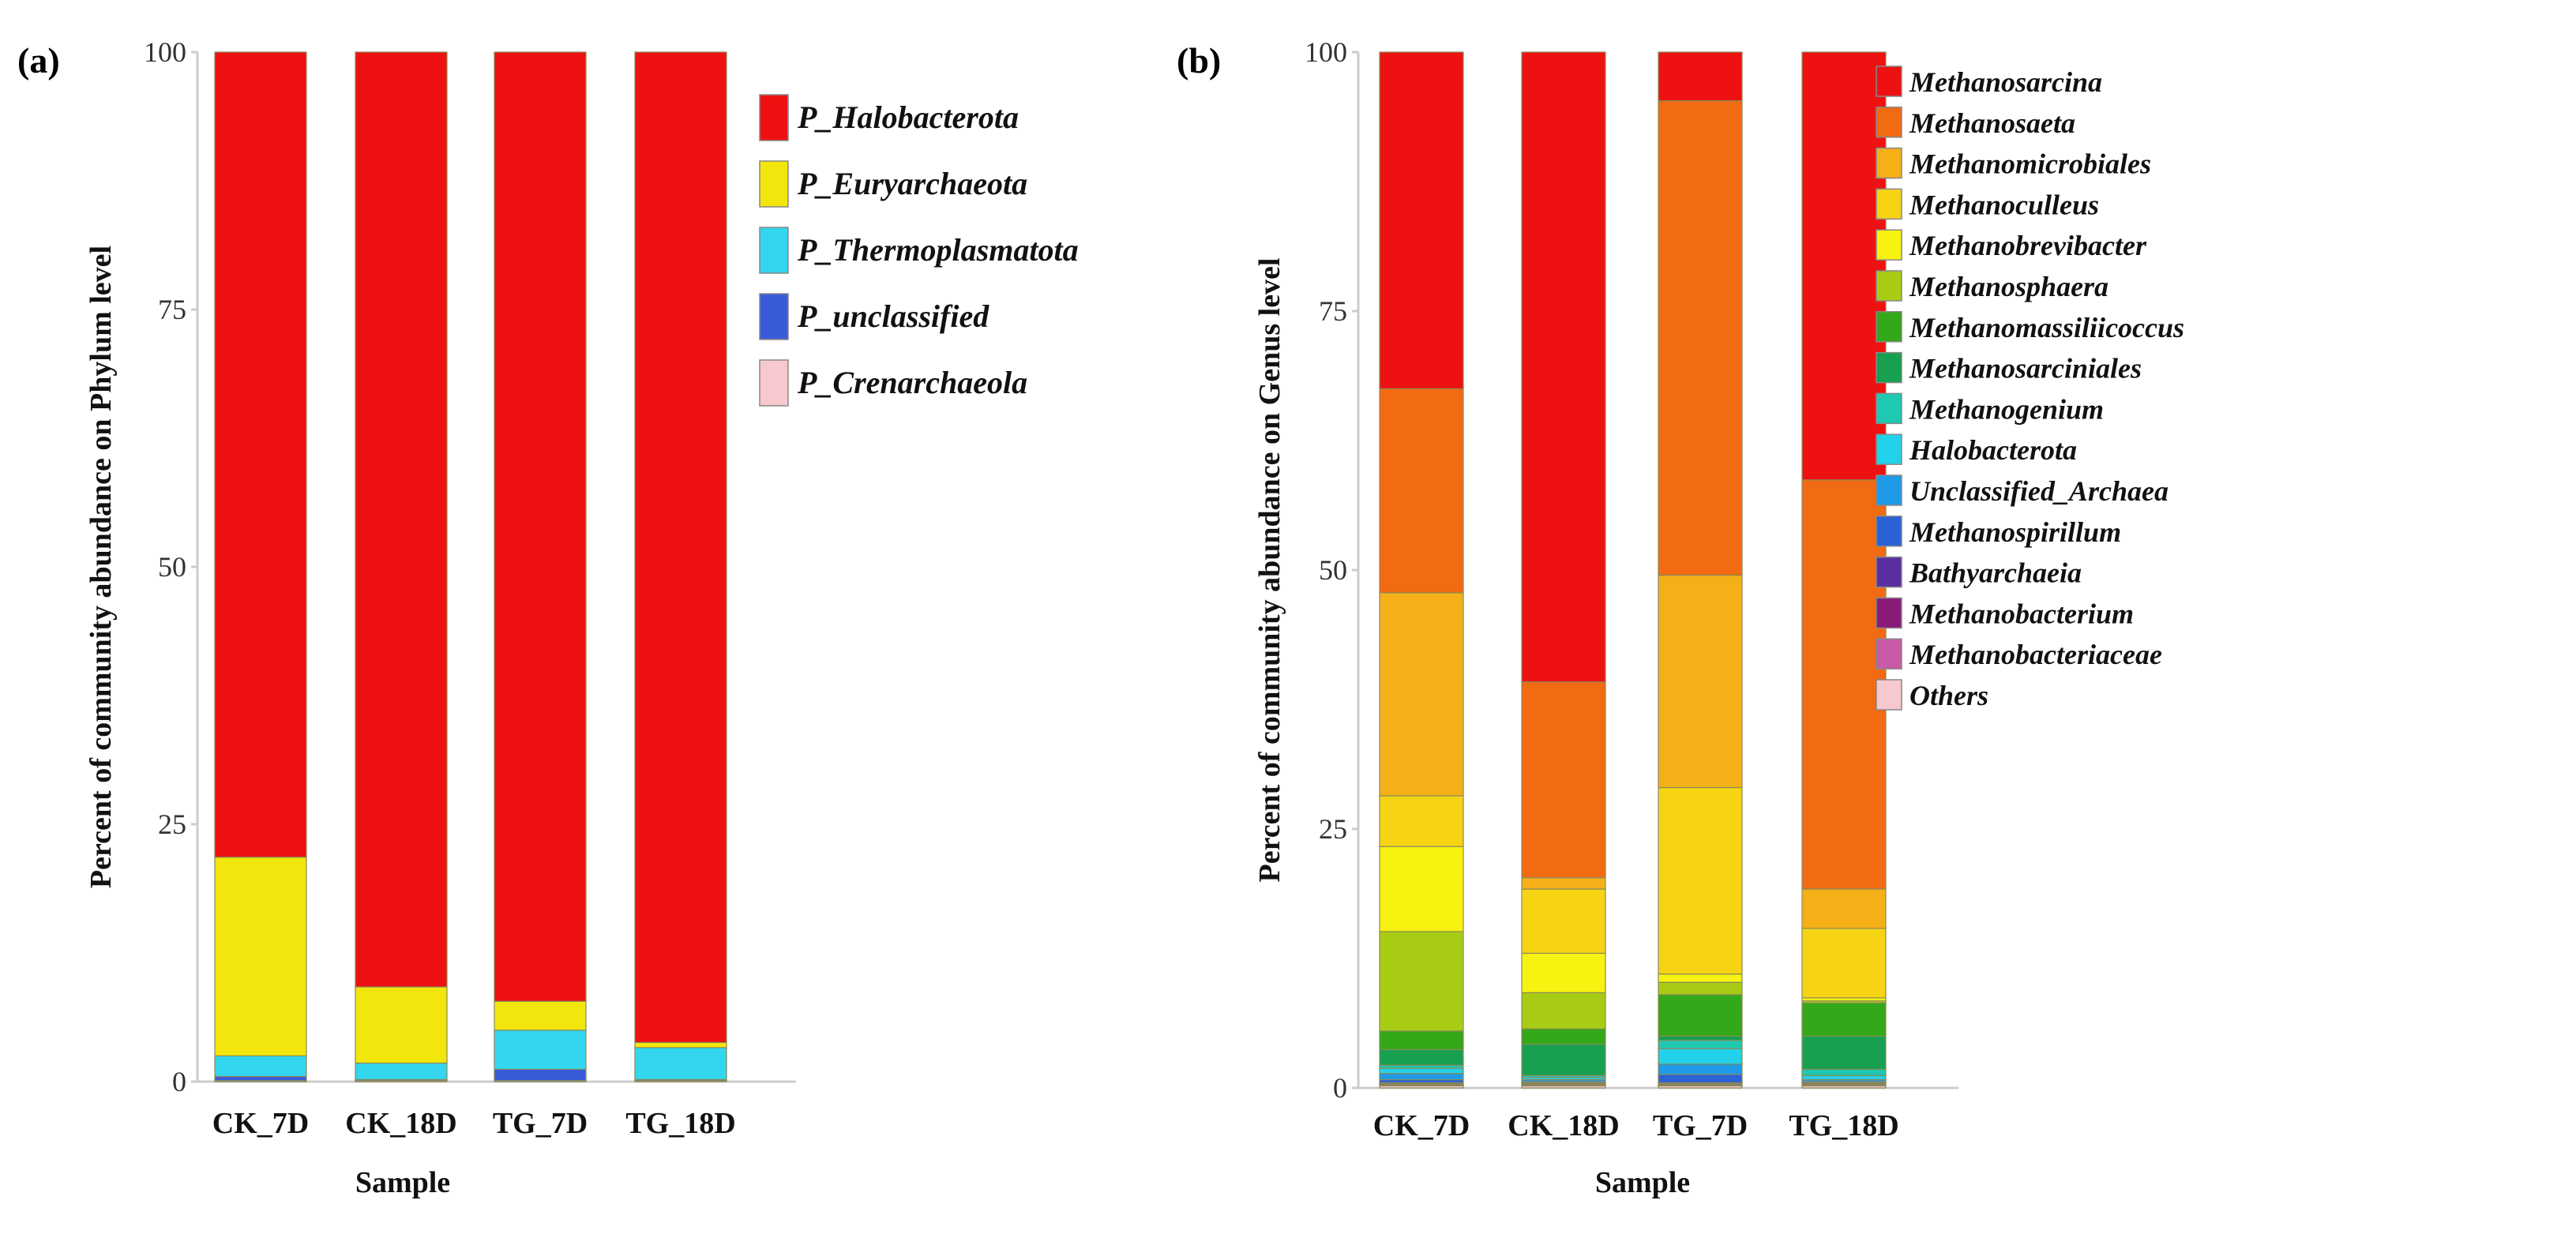 This screenshot has height=1234, width=2576. Describe the element at coordinates (1844, 963) in the screenshot. I see `panel-b-bar-tg-18d-methanoculleus` at that location.